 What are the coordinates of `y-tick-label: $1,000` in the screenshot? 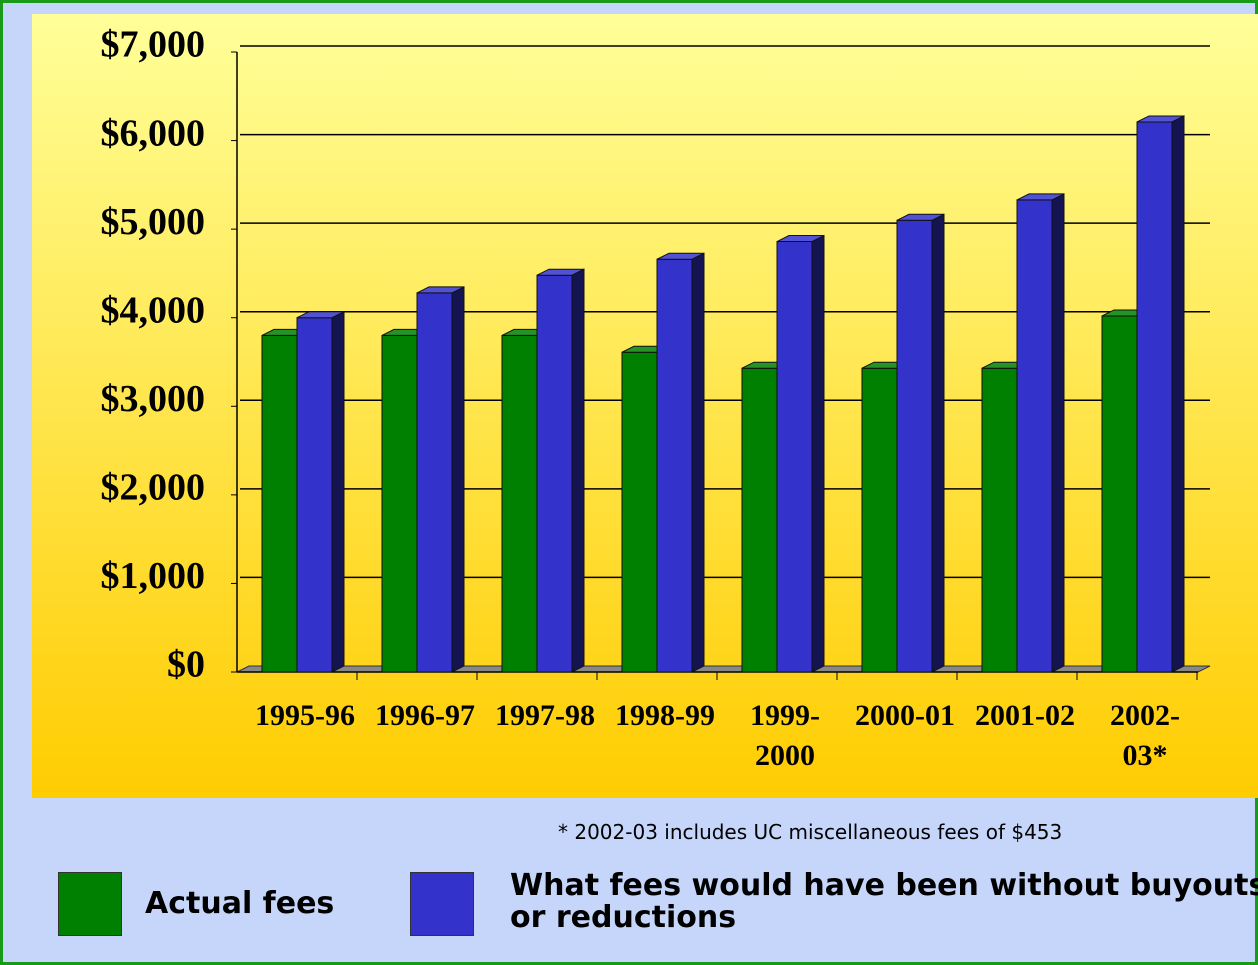 It's located at (153, 576).